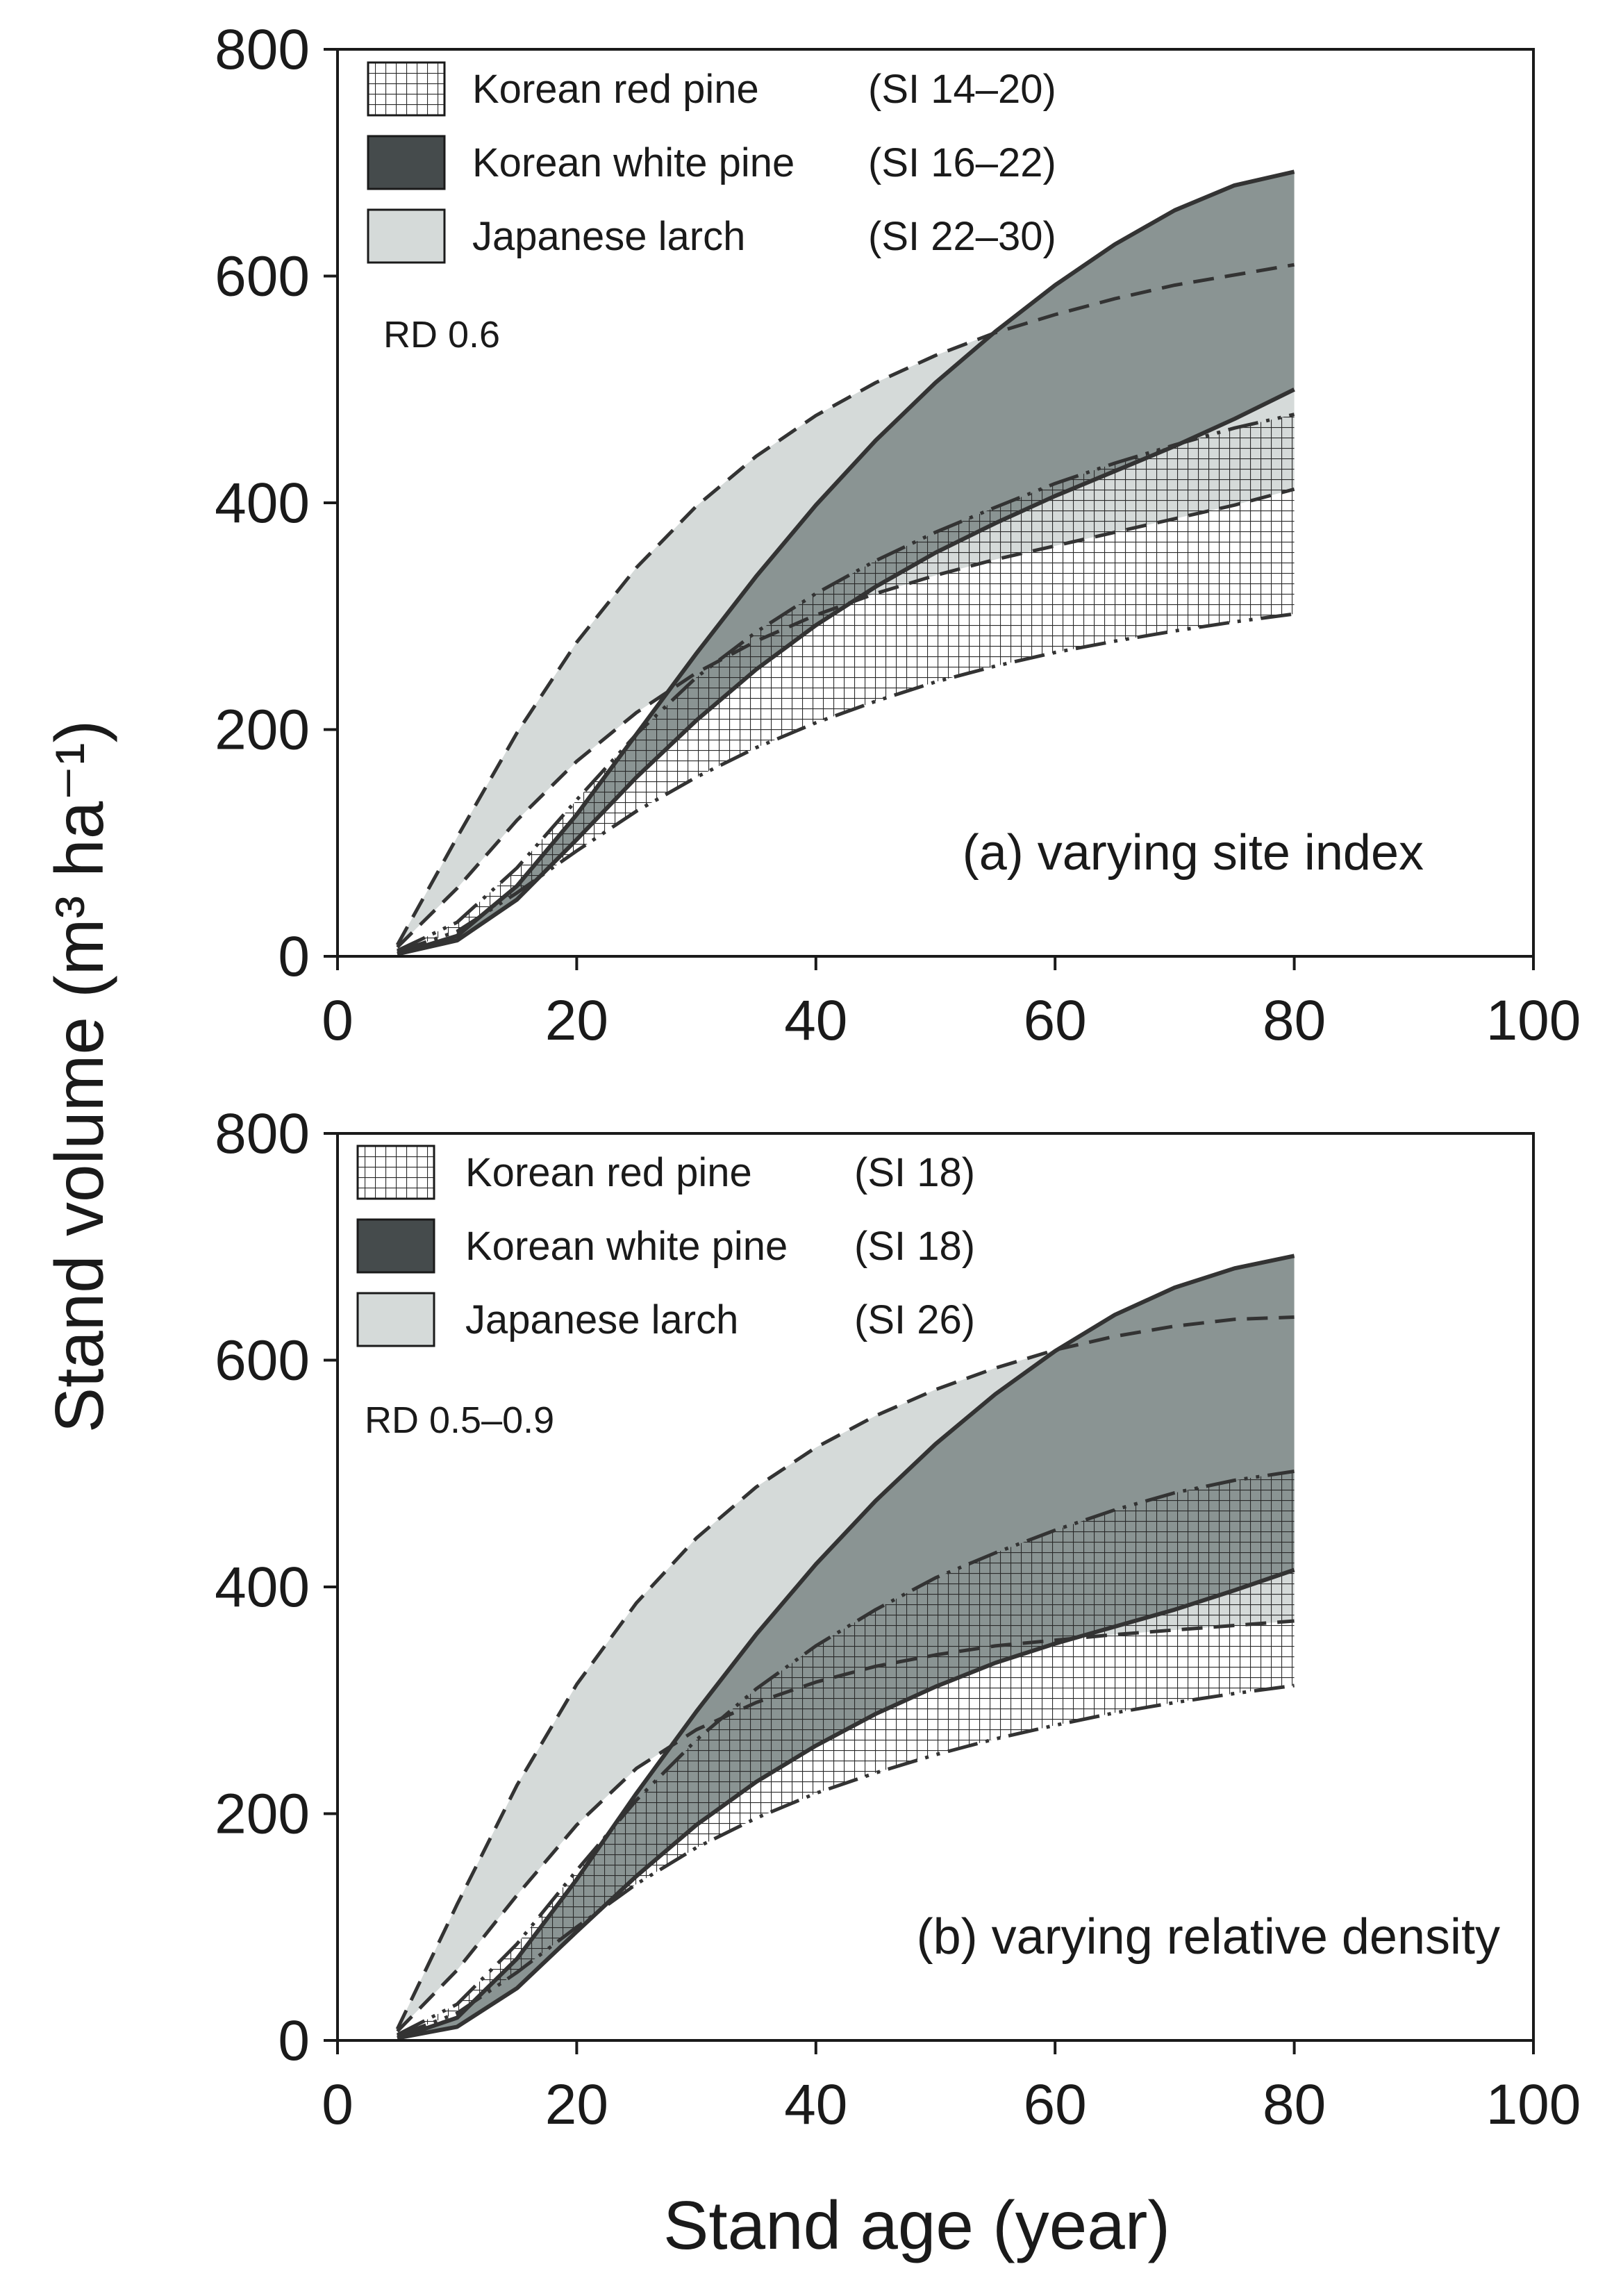 The height and width of the screenshot is (2296, 1614). What do you see at coordinates (79, 1077) in the screenshot?
I see `y-axis-title: Stand volume (m³ ha⁻¹)` at bounding box center [79, 1077].